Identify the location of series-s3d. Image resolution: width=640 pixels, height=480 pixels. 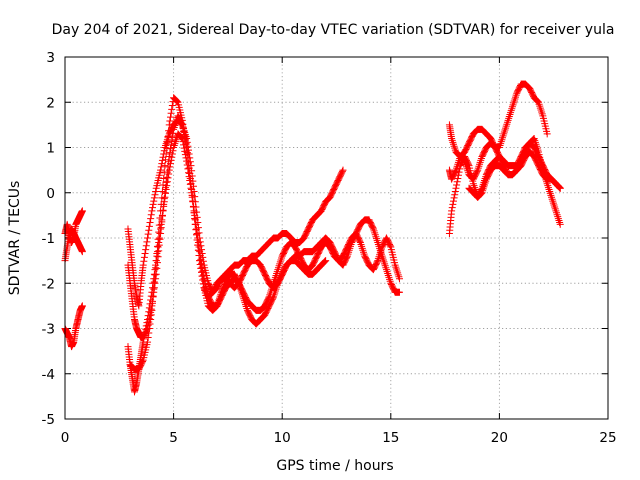
(514, 174).